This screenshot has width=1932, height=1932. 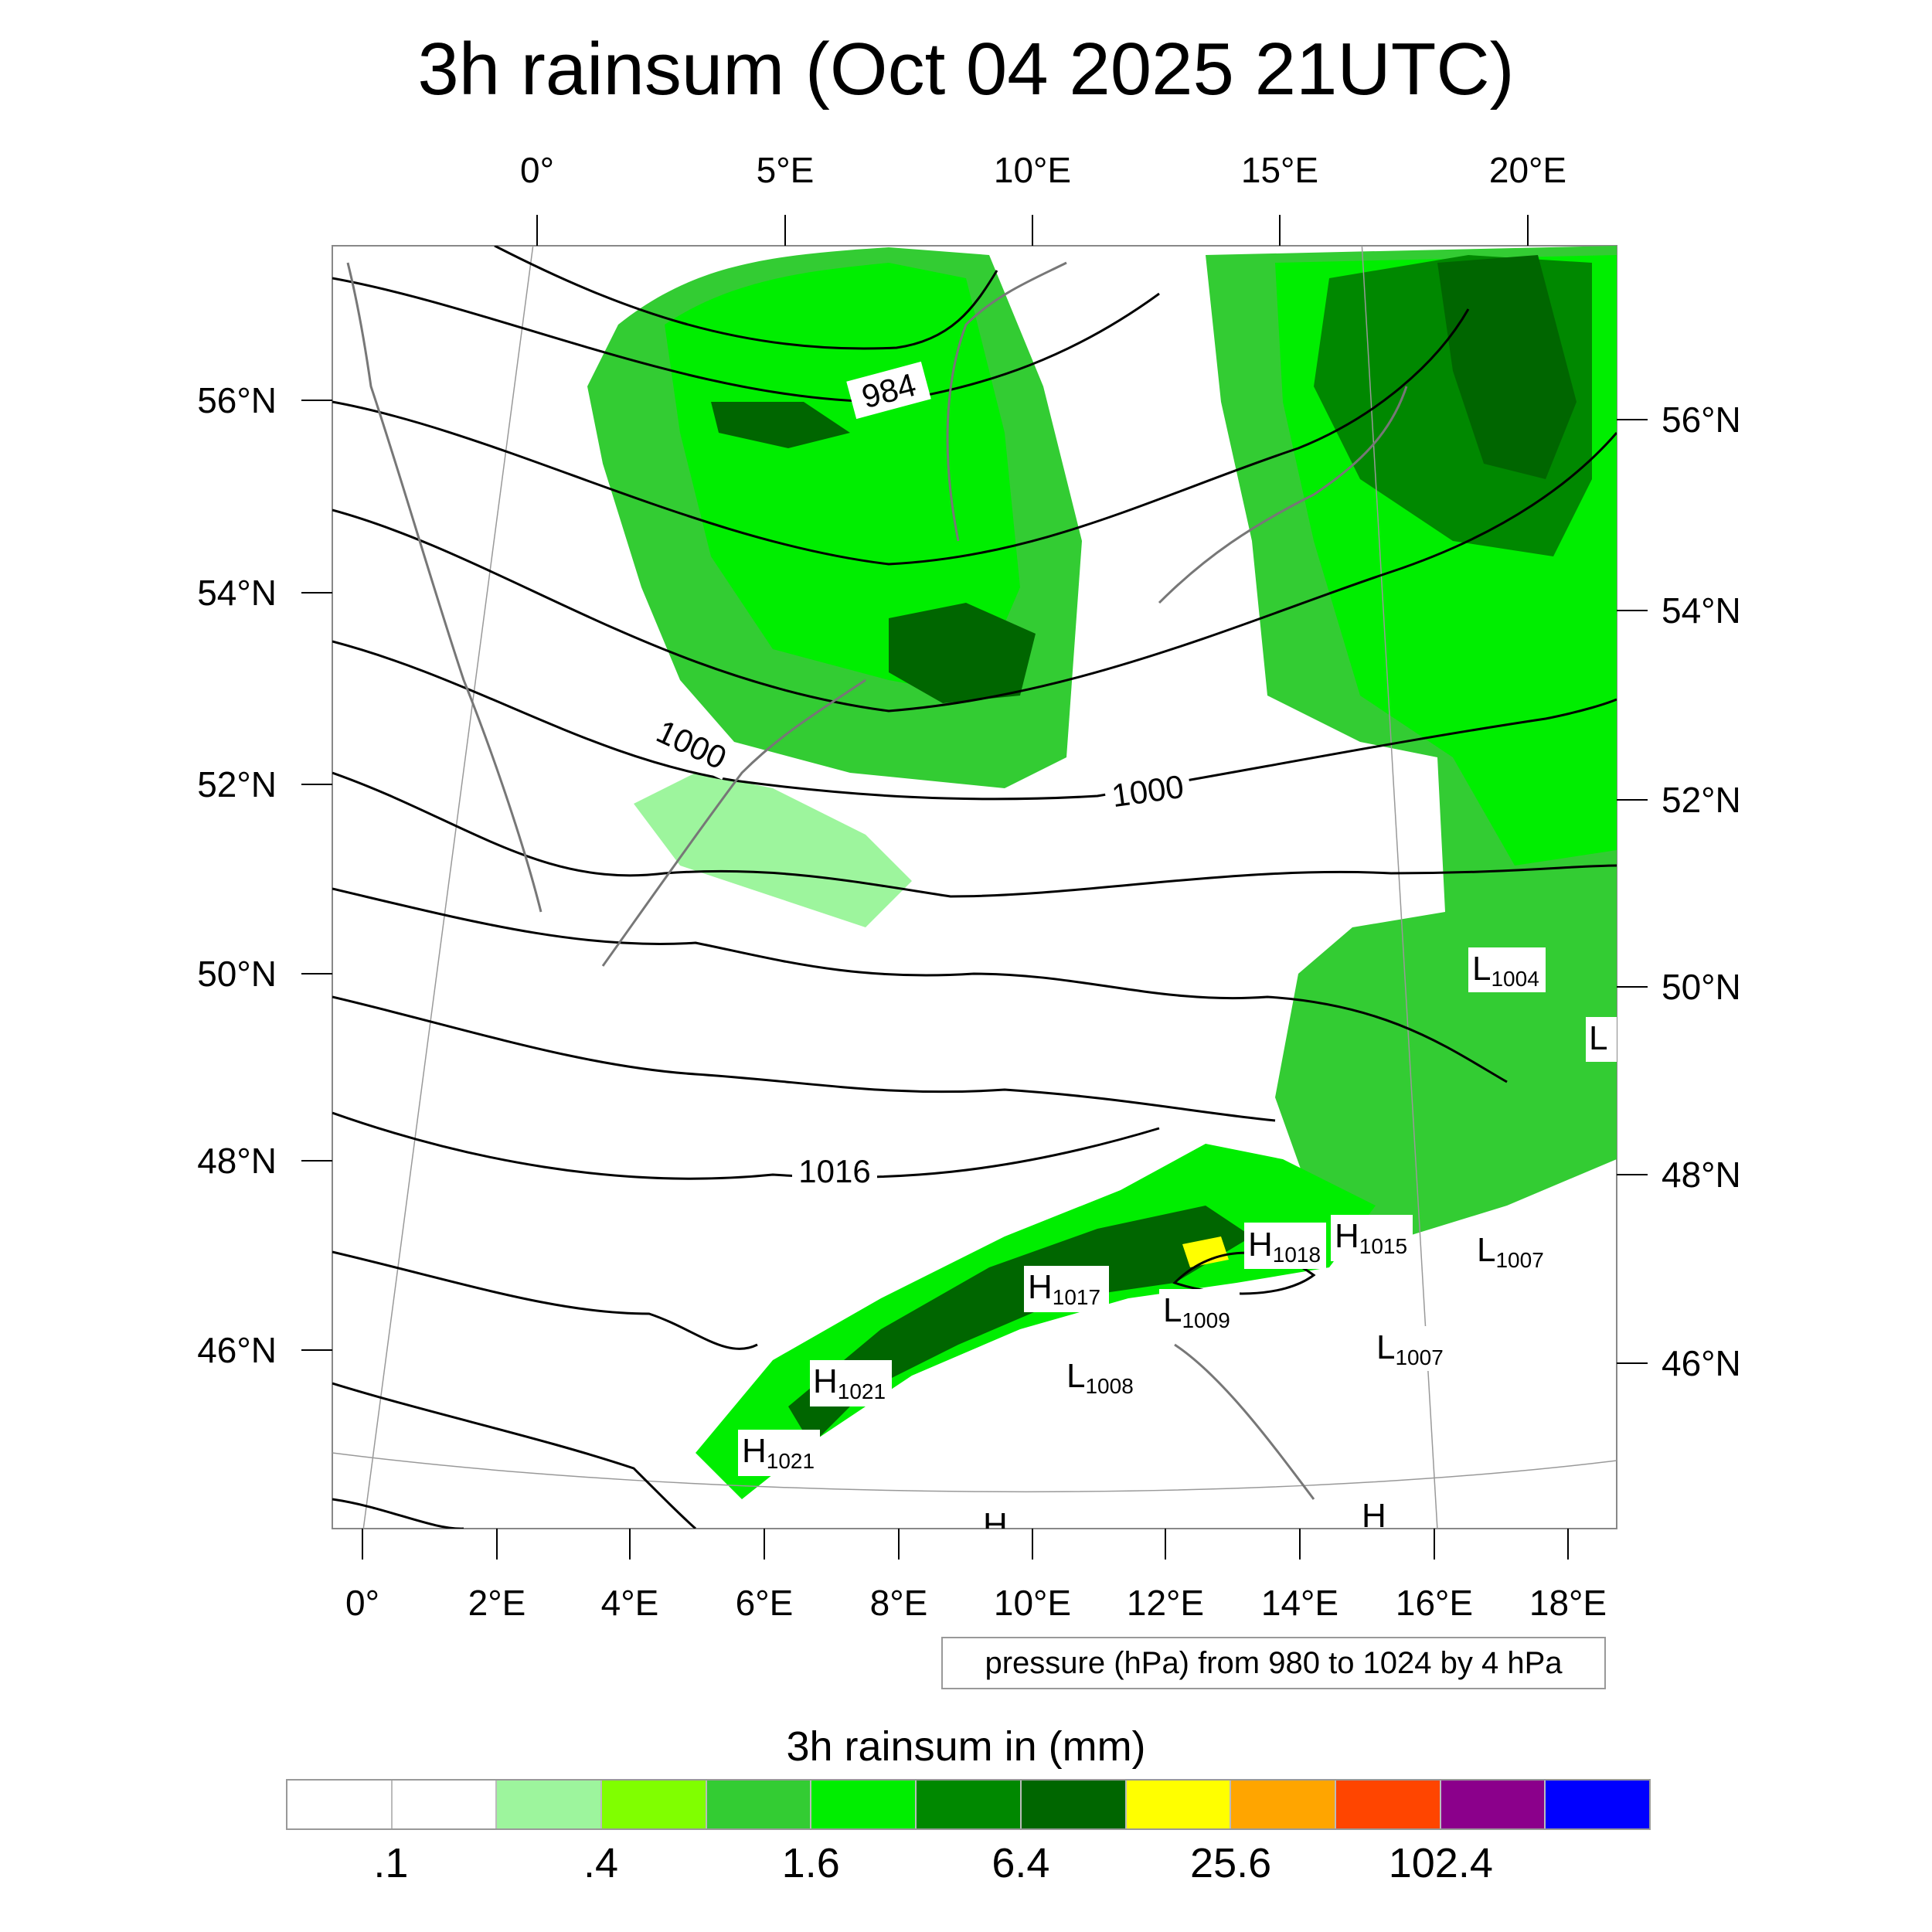 I want to click on pressure-center-h-bottom-west: H, so click(x=996, y=1525).